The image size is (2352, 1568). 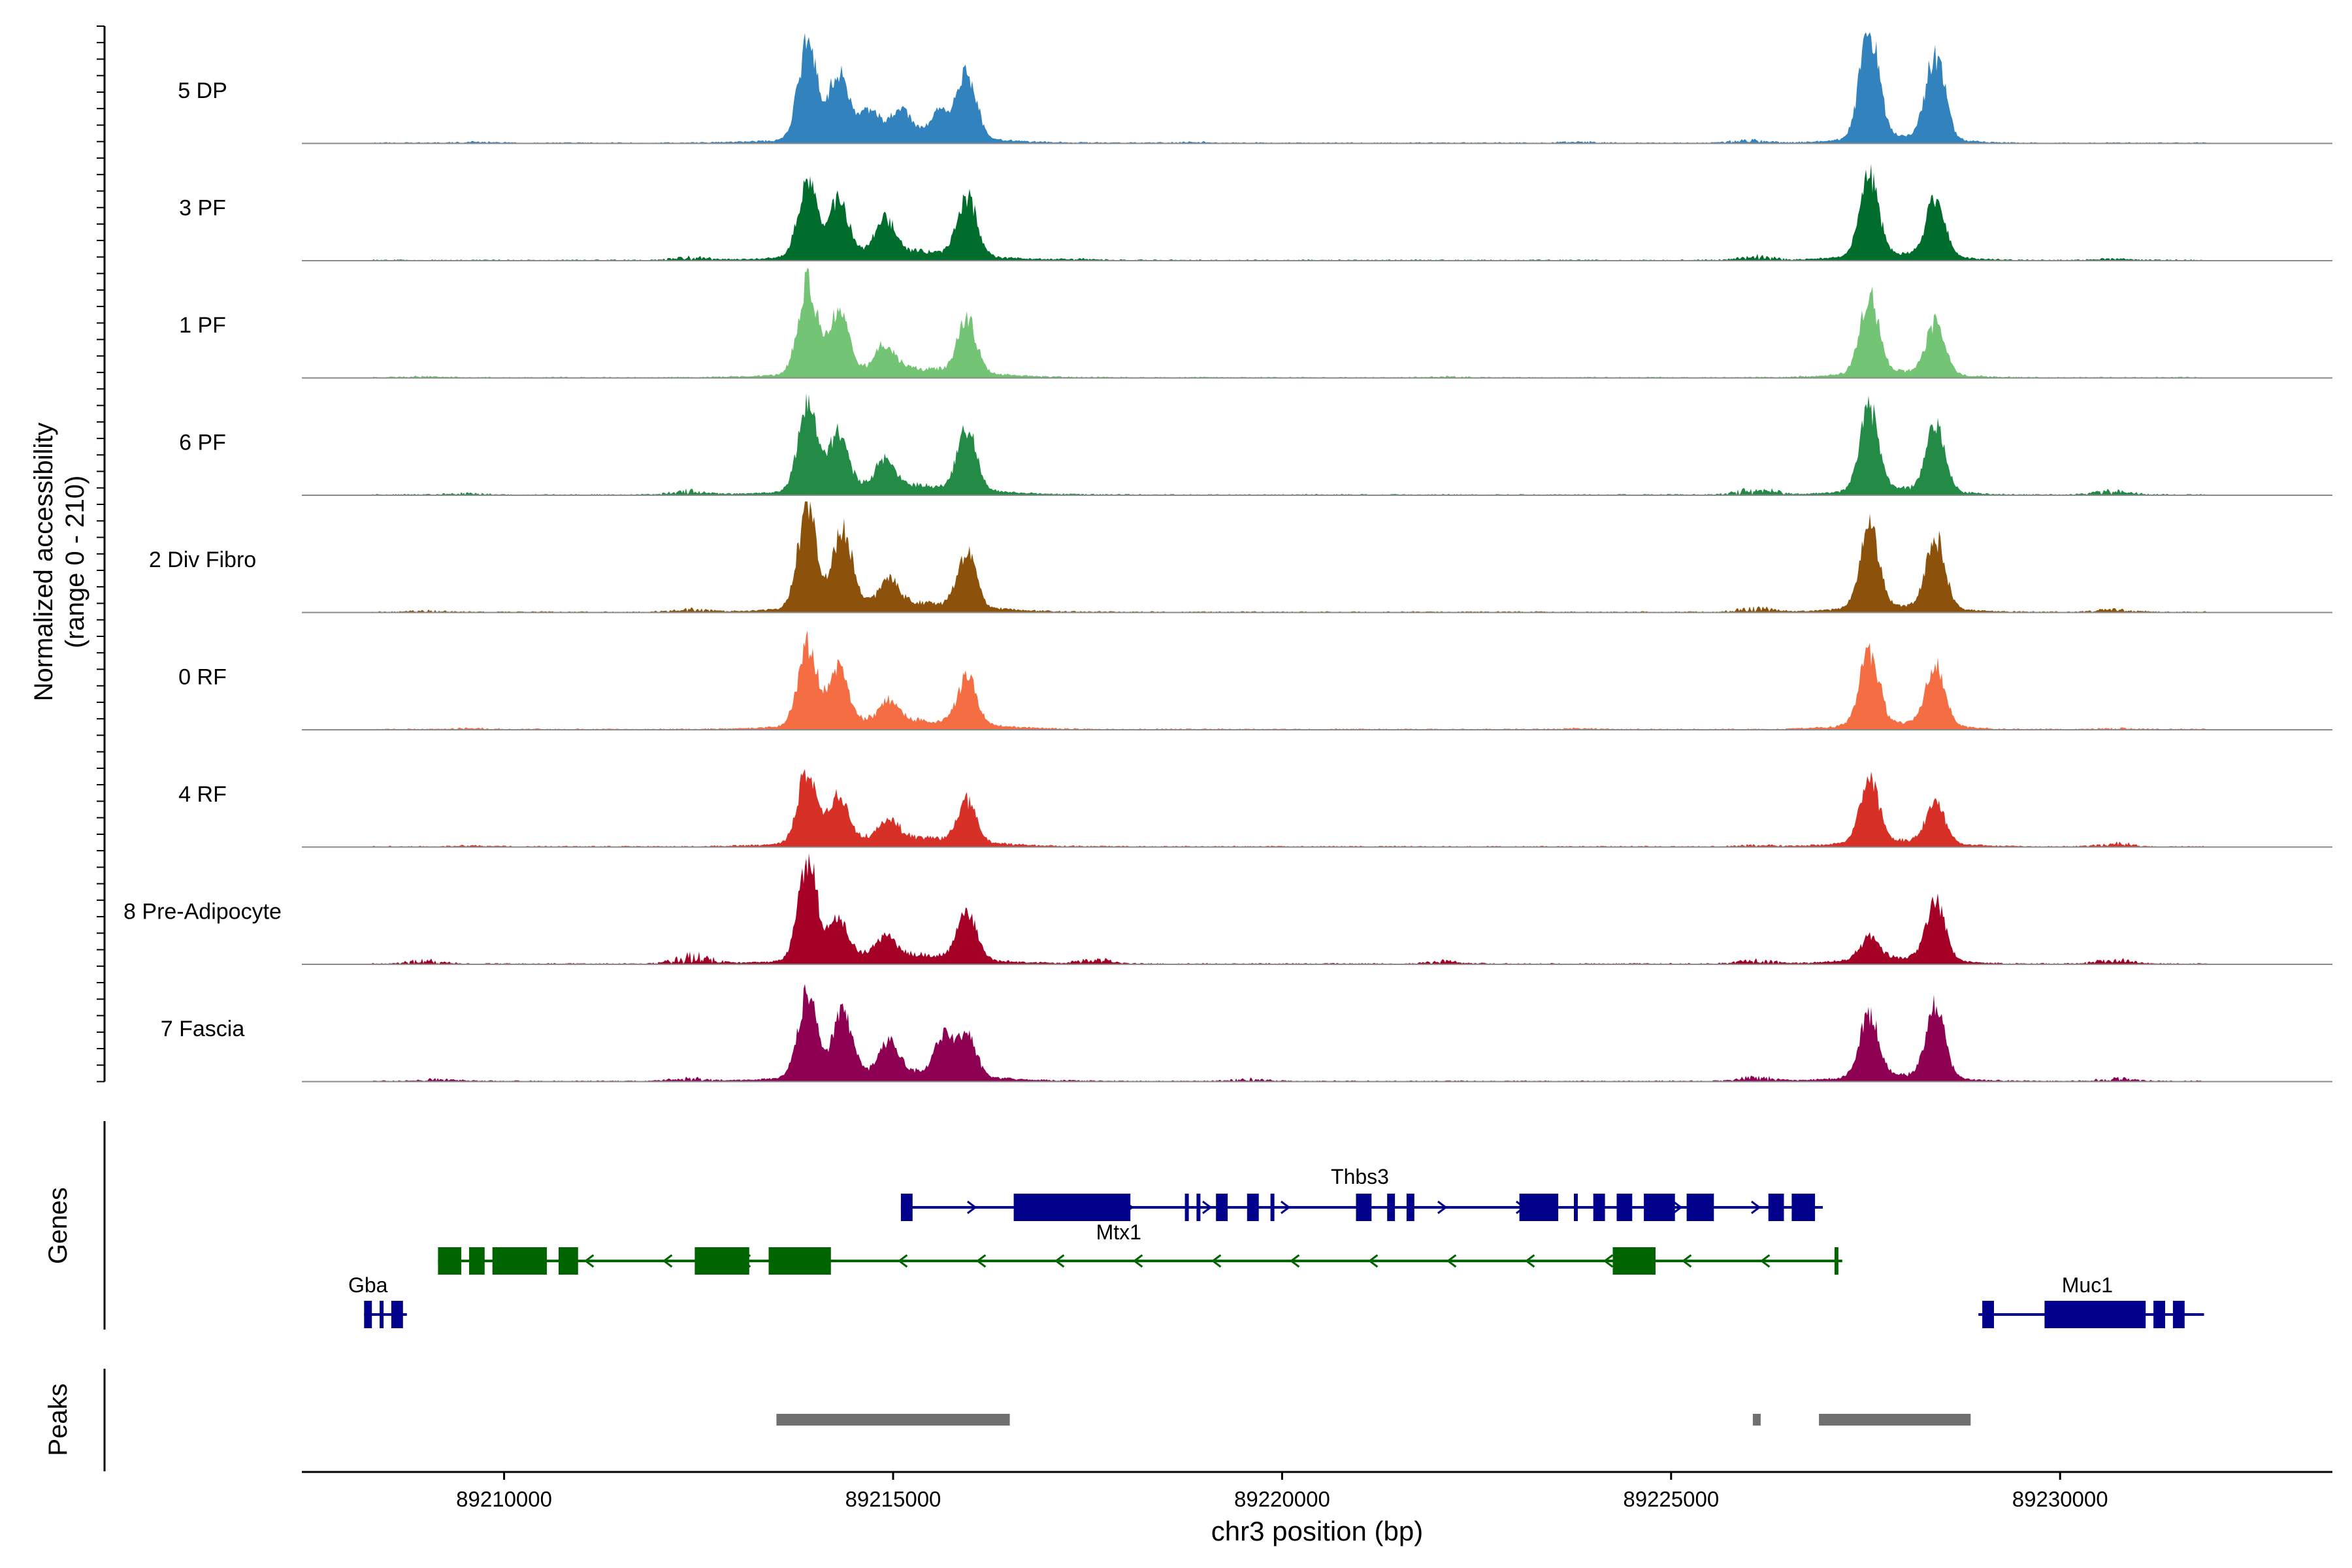 I want to click on track-0-rf: 0 RF, so click(x=1255, y=680).